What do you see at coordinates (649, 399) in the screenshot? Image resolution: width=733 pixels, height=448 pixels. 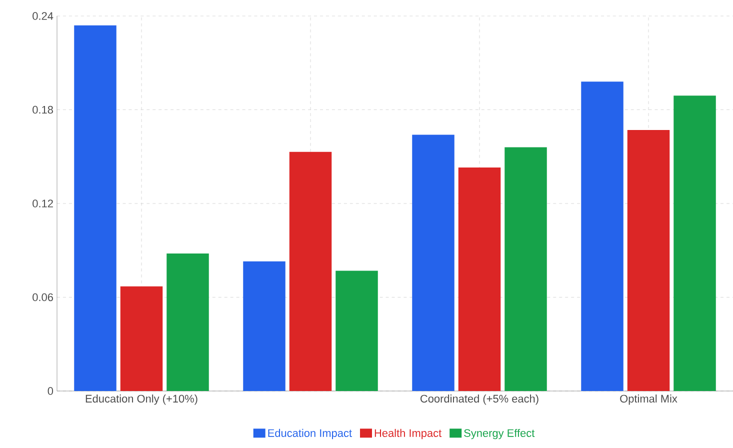 I see `x-tick-label: Optimal Mix` at bounding box center [649, 399].